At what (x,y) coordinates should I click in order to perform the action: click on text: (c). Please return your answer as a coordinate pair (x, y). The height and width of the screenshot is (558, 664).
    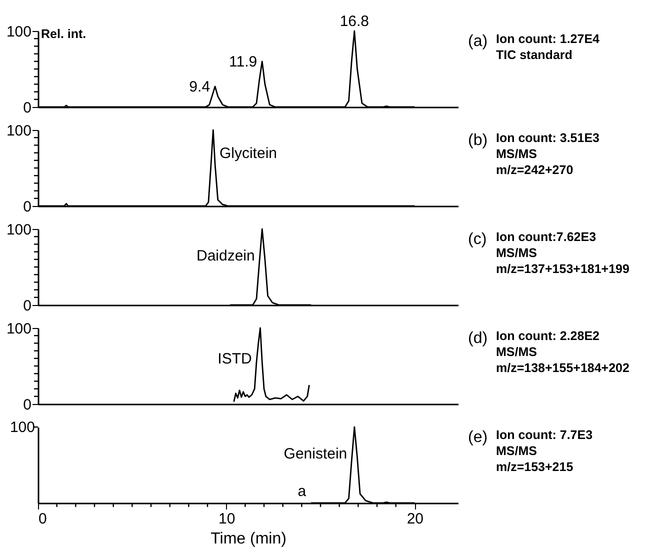
    Looking at the image, I should click on (477, 239).